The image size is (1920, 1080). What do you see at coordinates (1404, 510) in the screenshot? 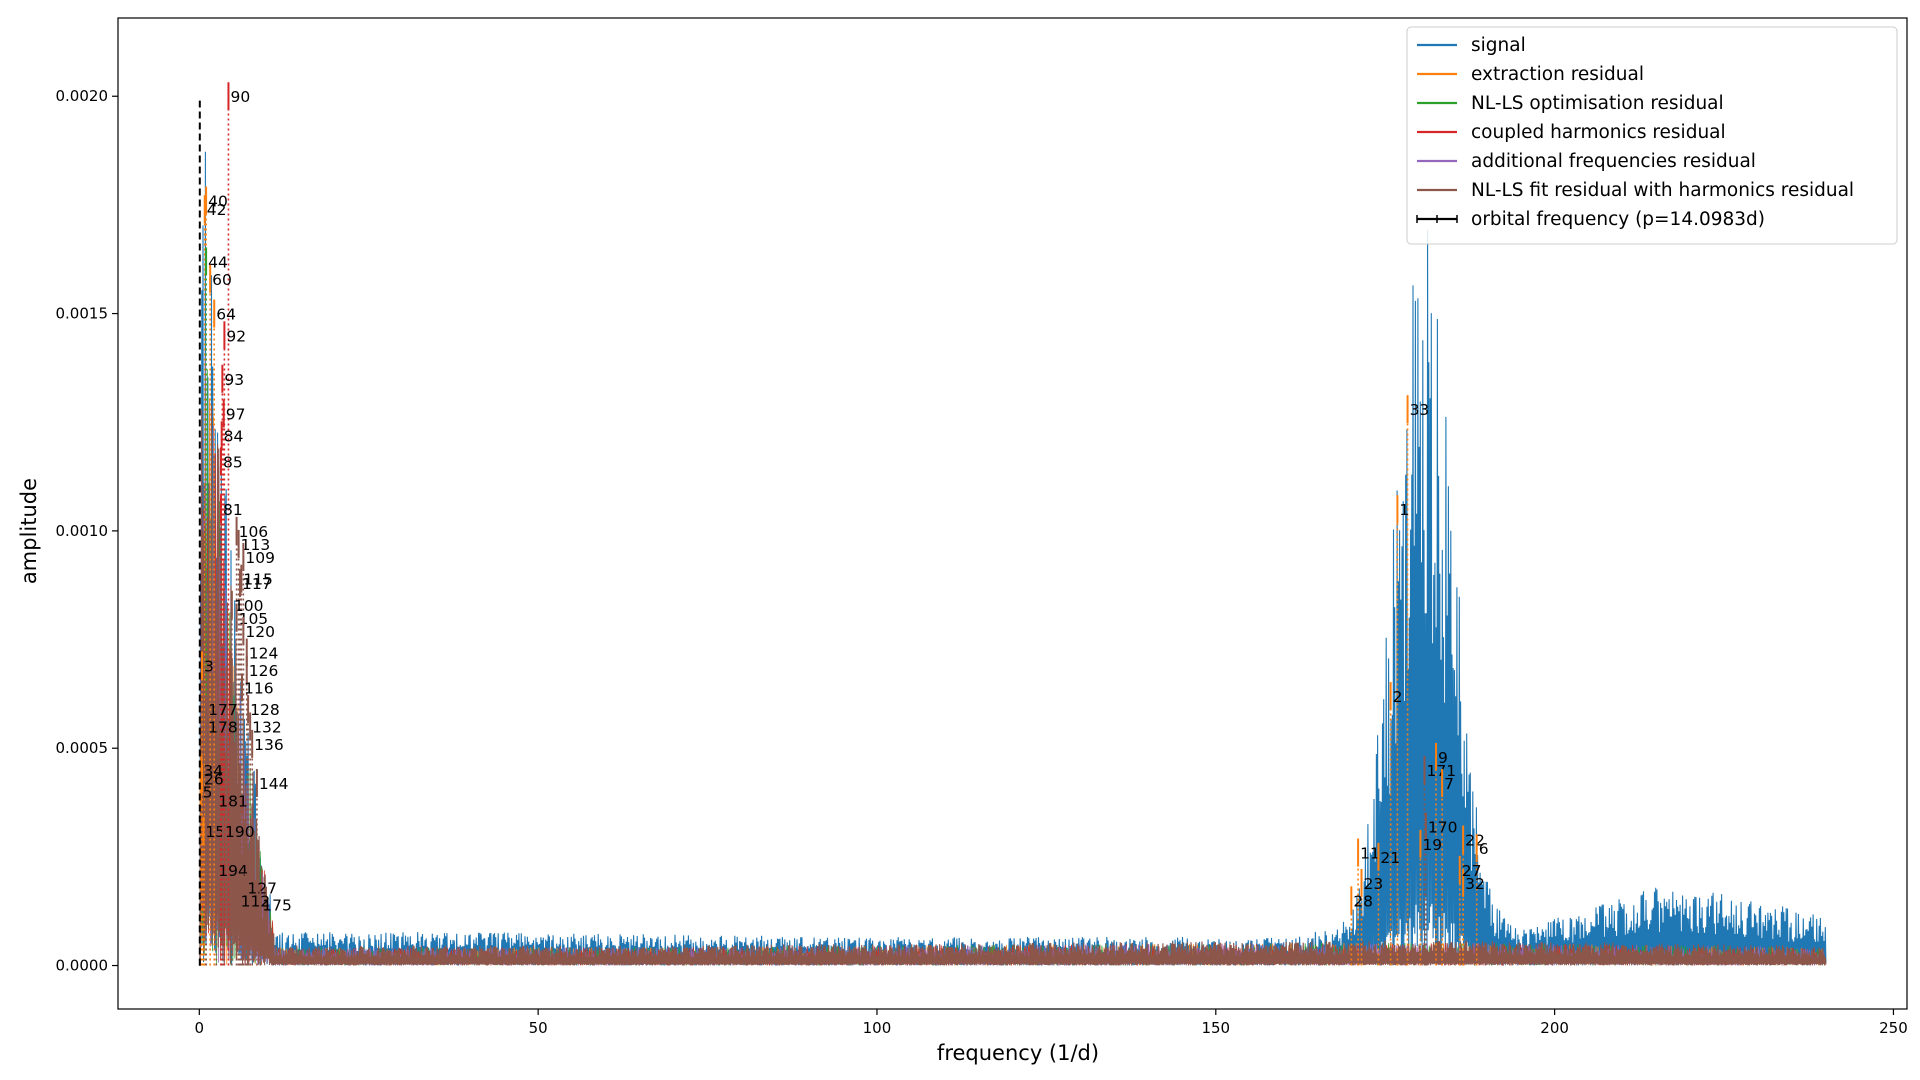
I see `peak-label: 1` at bounding box center [1404, 510].